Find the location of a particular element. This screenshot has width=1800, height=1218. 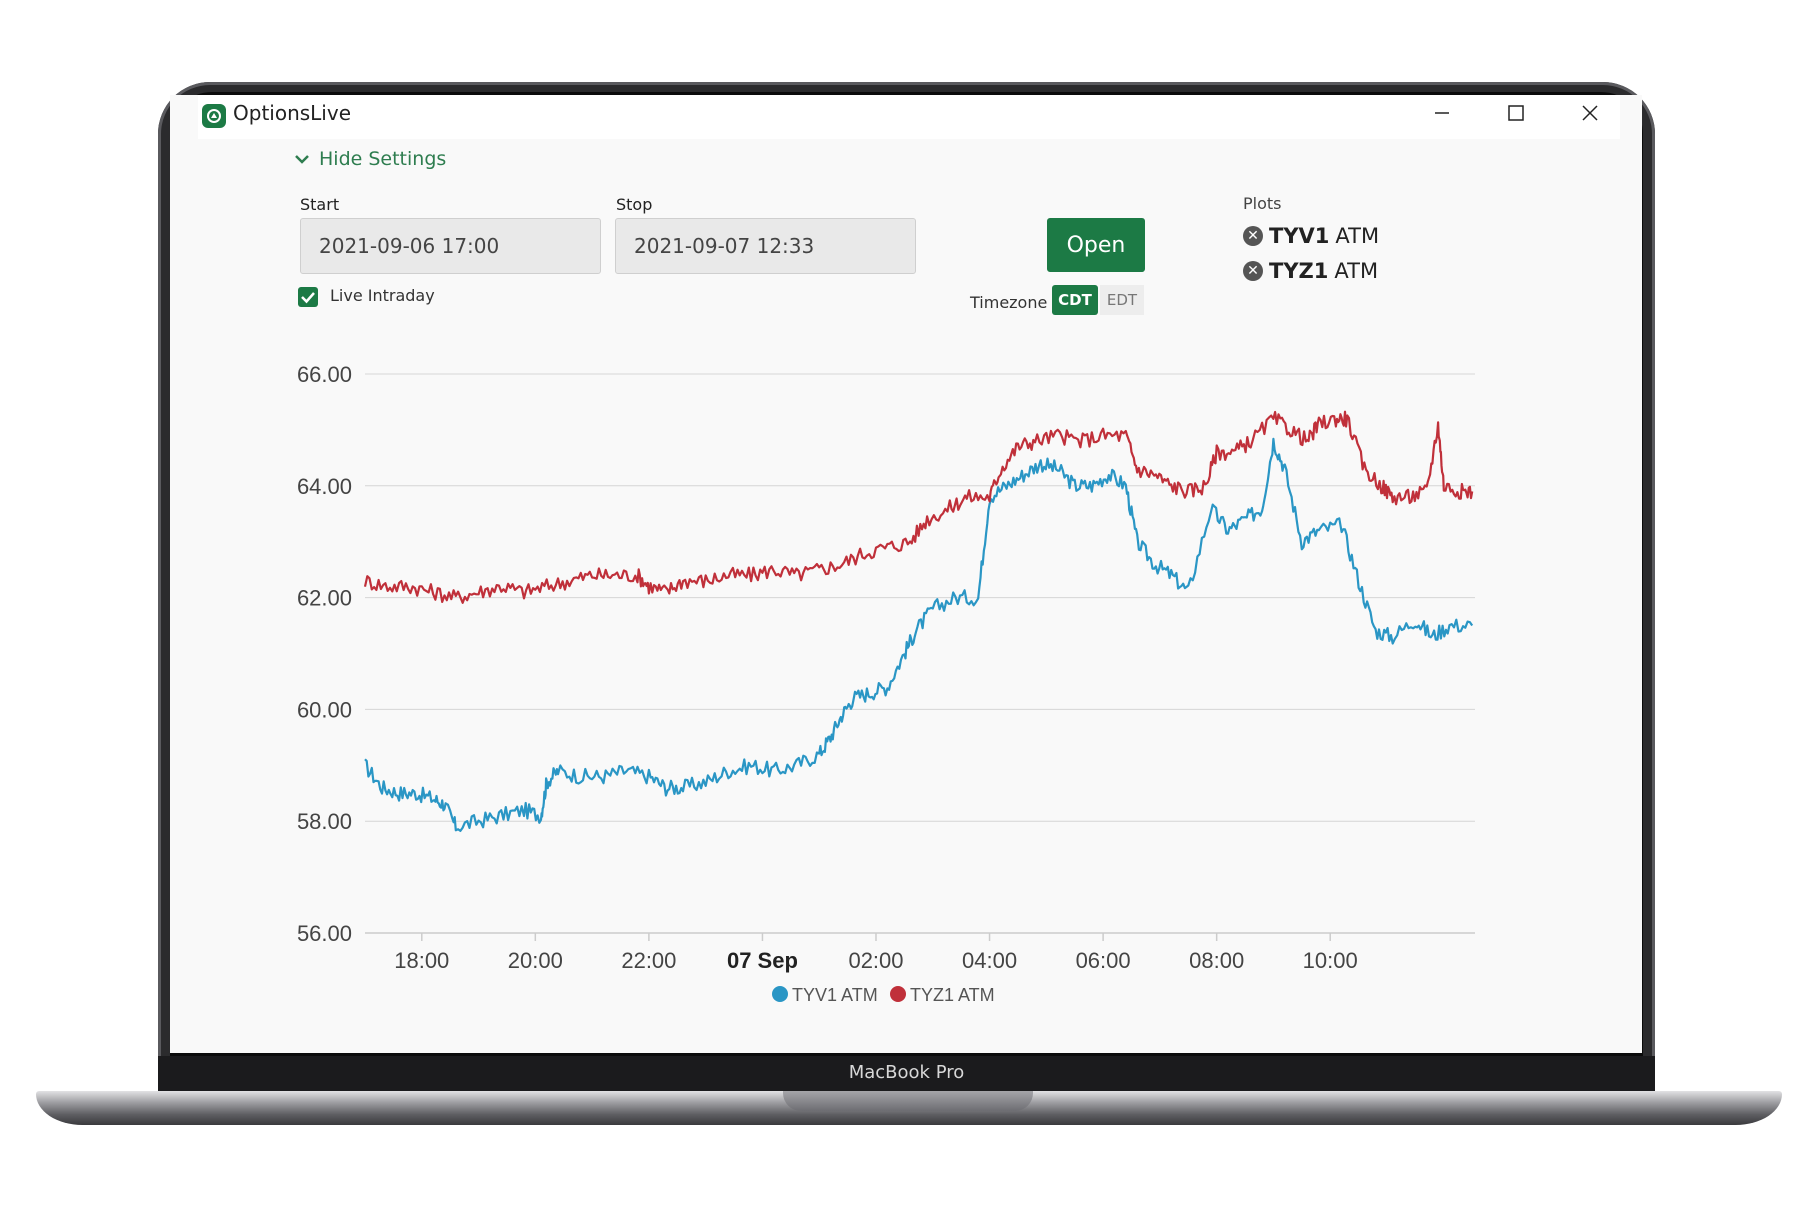

close-icon is located at coordinates (1590, 113).